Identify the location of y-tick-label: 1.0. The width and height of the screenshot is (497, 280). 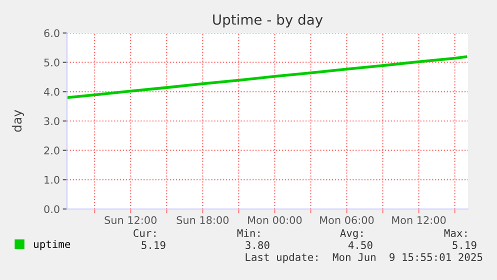
(52, 180).